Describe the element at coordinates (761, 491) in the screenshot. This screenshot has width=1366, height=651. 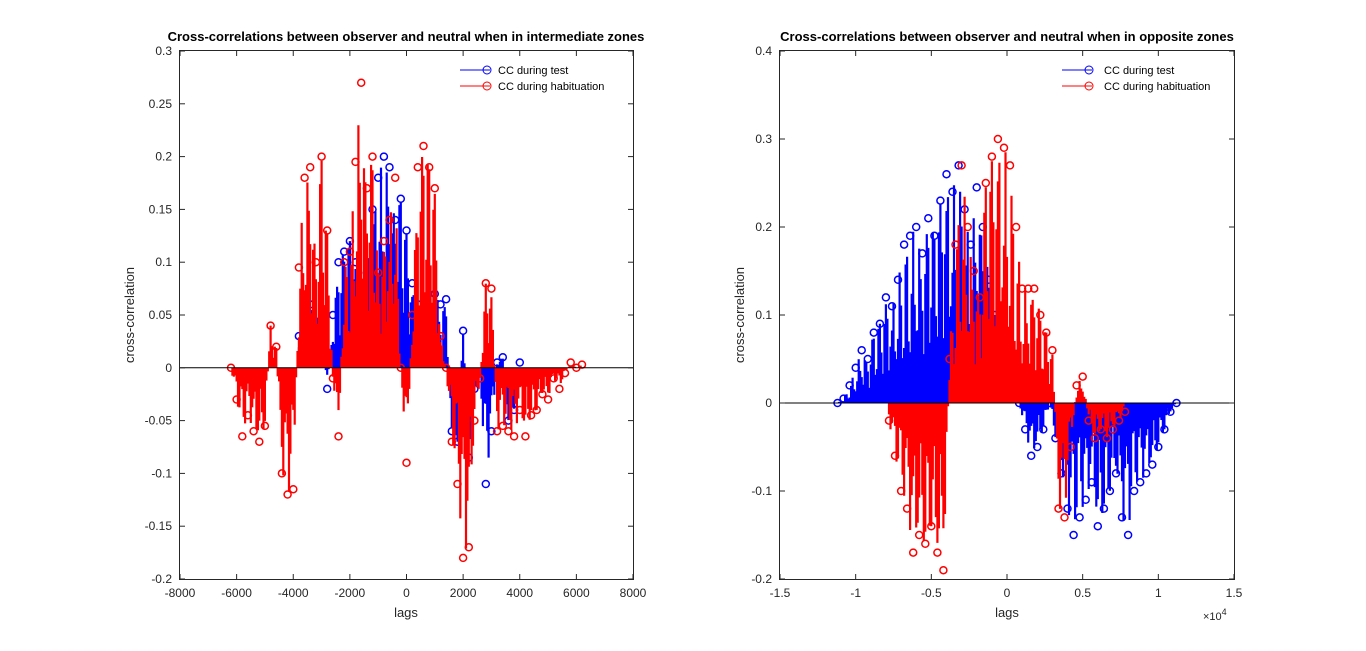
I see `y-tick-label: -0.1` at that location.